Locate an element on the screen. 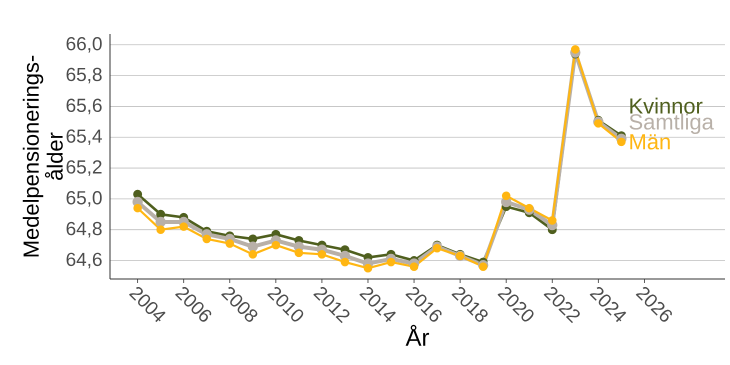 The width and height of the screenshot is (730, 365). y-tick-label: 65,8 is located at coordinates (84, 76).